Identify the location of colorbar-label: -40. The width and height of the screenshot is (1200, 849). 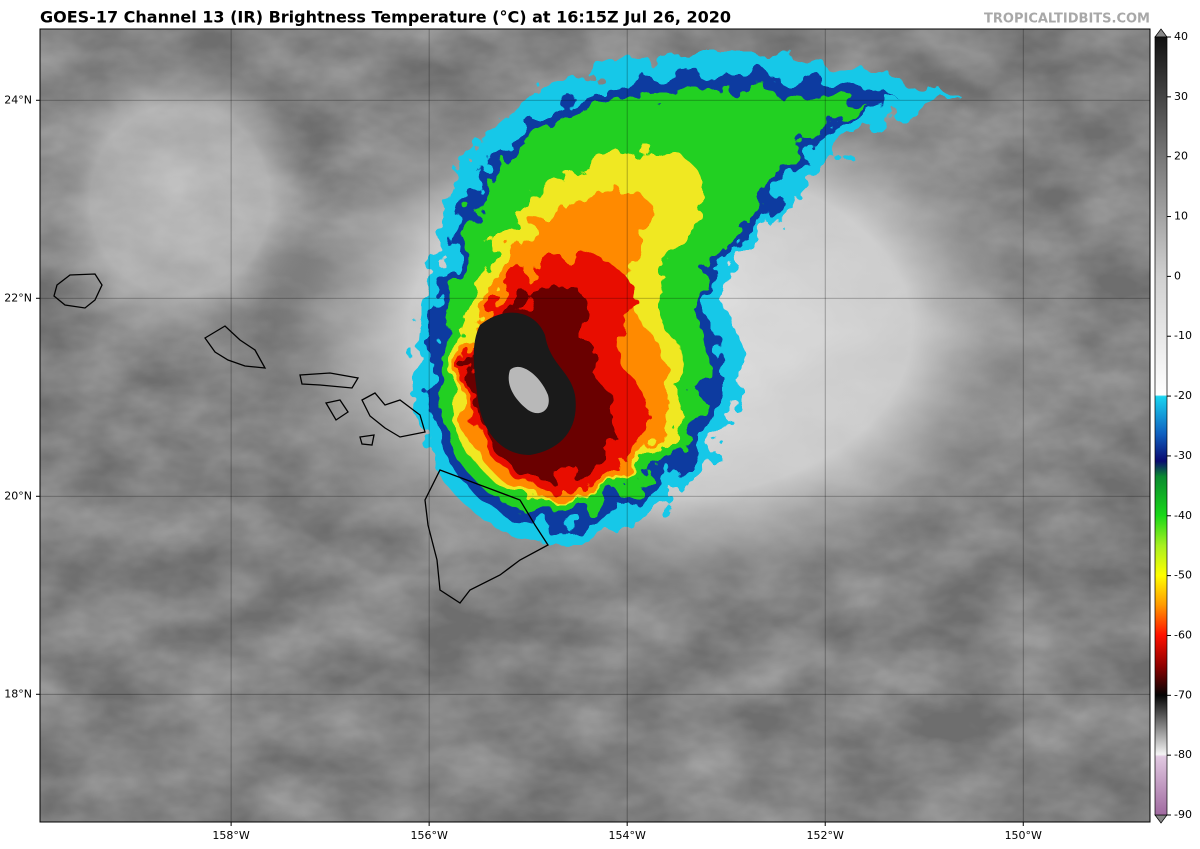
(1183, 515).